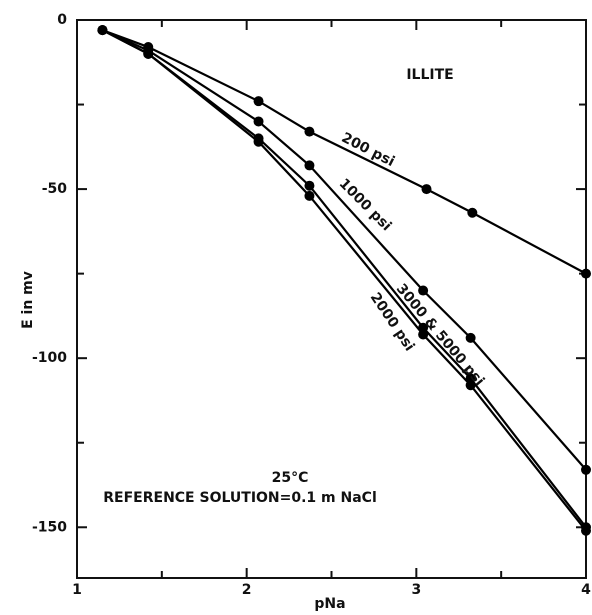 The height and width of the screenshot is (615, 592). Describe the element at coordinates (586, 590) in the screenshot. I see `x-tick-label: 4` at that location.